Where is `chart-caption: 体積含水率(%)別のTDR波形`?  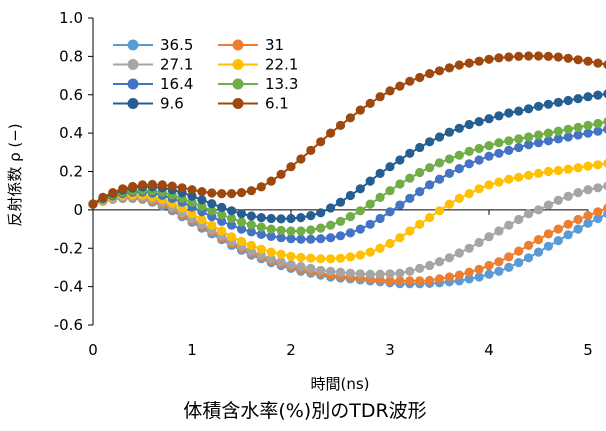
chart-caption: 体積含水率(%)別のTDR波形 is located at coordinates (304, 411).